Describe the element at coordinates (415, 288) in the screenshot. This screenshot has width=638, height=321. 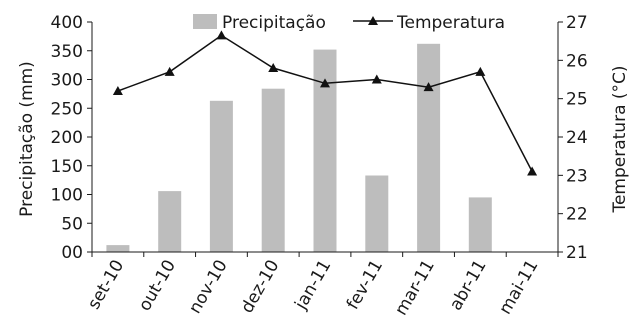
I see `x-tick-label-mar-11: mar-11` at that location.